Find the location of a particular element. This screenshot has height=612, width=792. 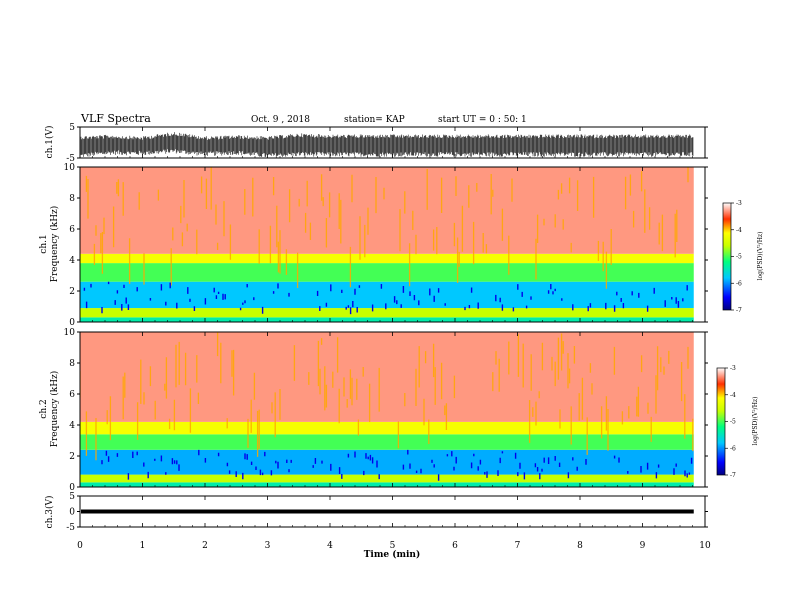

xtick-label: 9 is located at coordinates (643, 546).